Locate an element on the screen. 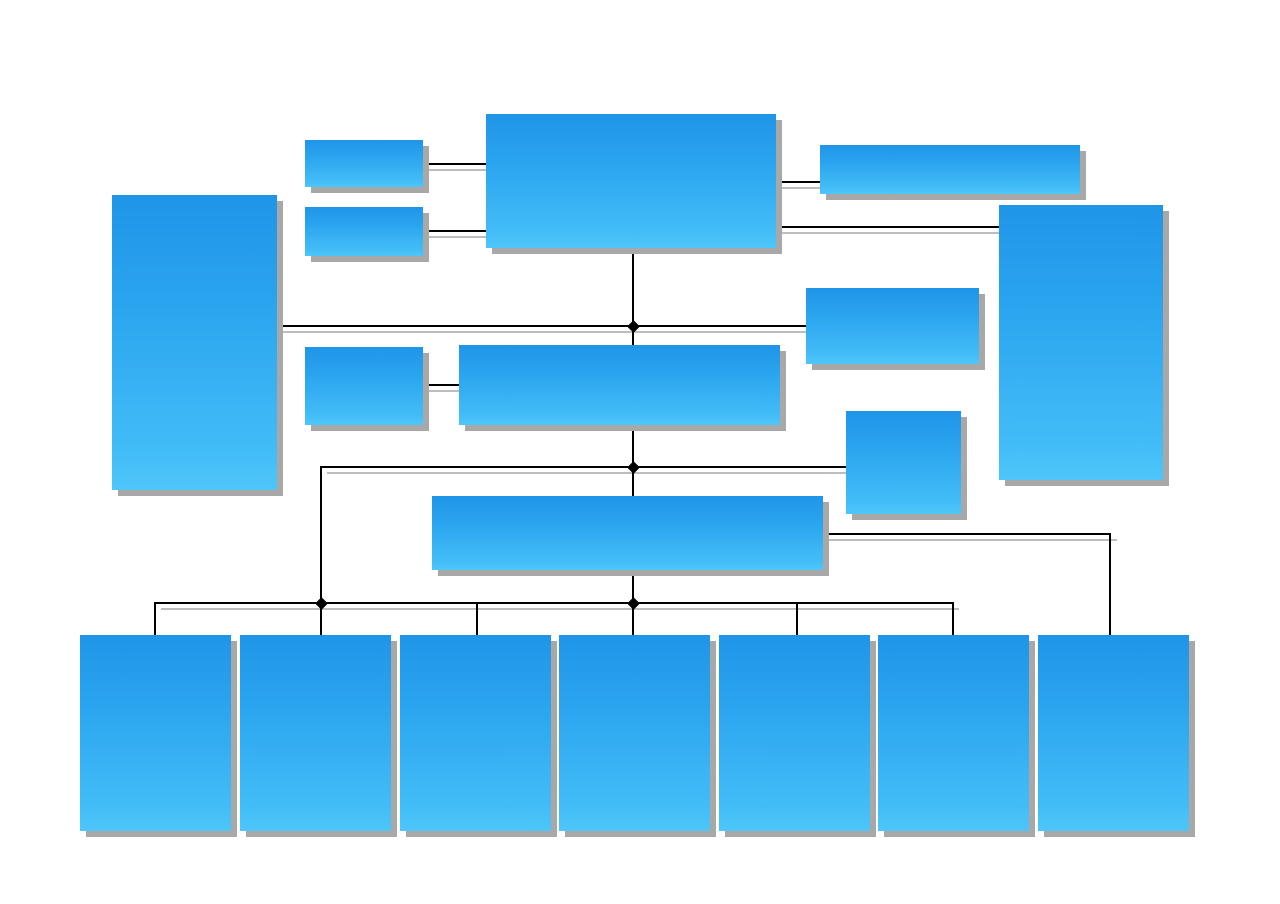 This screenshot has height=904, width=1280. node-top-small-lower is located at coordinates (364, 231).